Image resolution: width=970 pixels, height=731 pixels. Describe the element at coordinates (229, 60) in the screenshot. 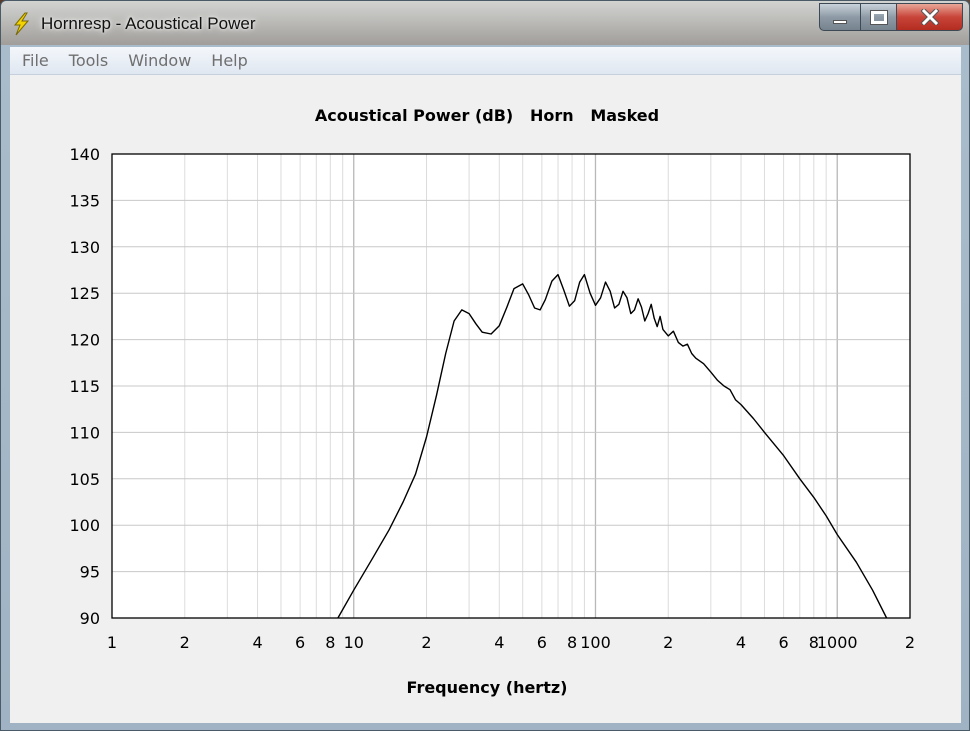

I see `menu-help: Help` at that location.